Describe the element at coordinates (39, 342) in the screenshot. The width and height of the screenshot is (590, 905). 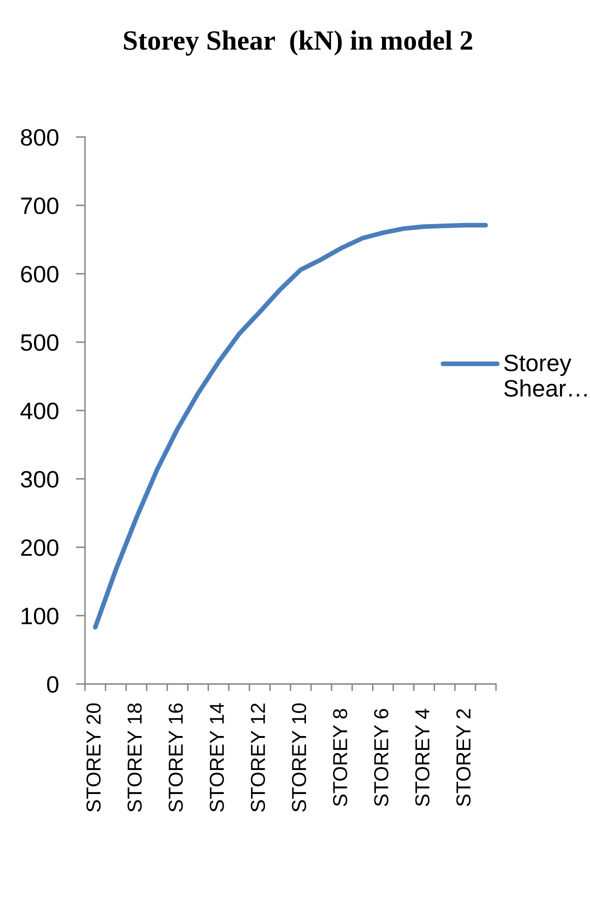
I see `y-tick-label: 500` at that location.